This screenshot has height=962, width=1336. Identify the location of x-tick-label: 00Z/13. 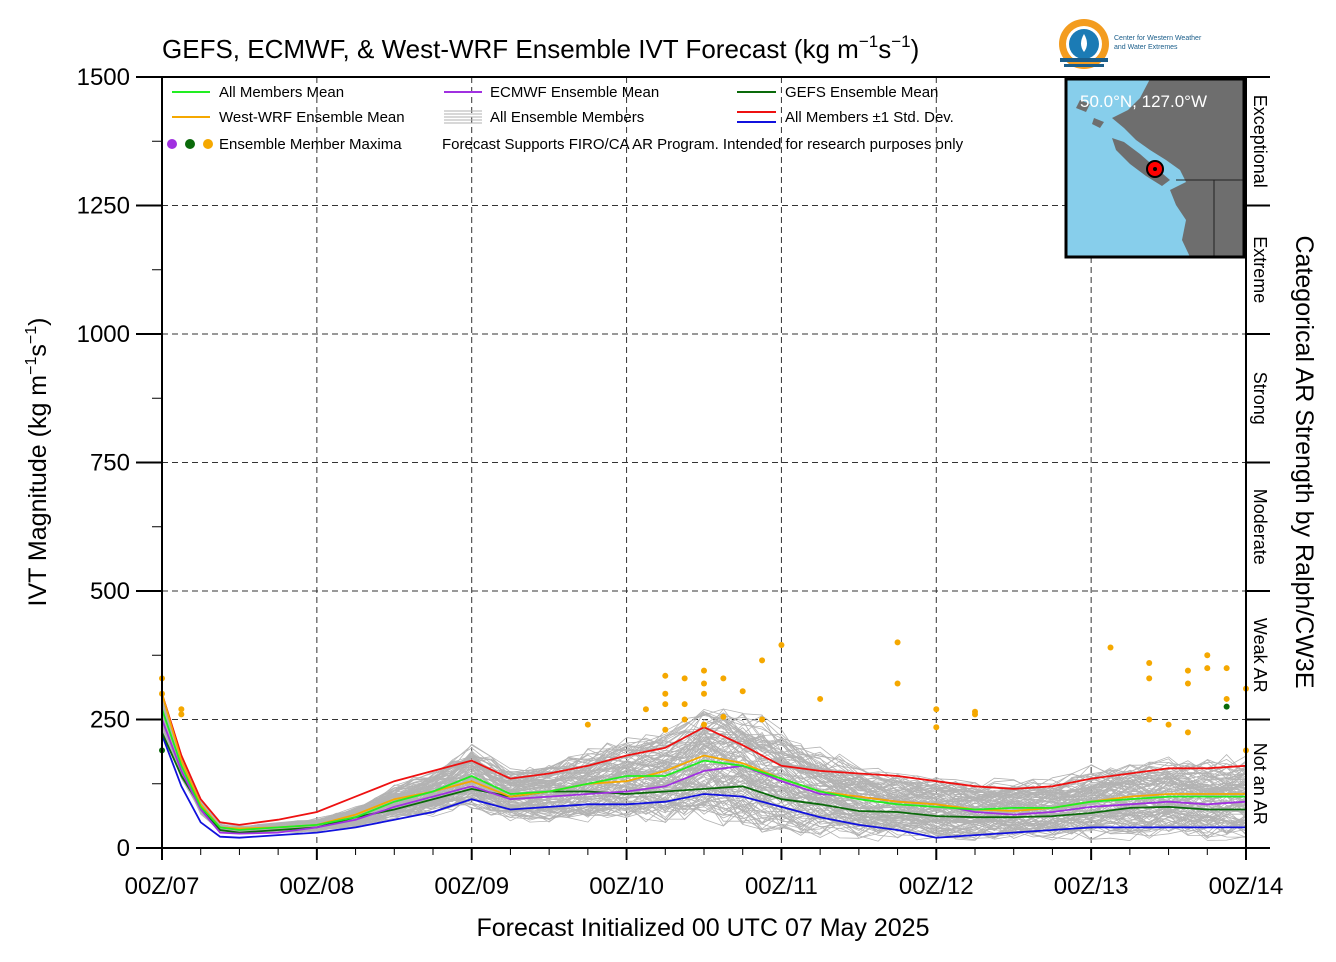
(1091, 886).